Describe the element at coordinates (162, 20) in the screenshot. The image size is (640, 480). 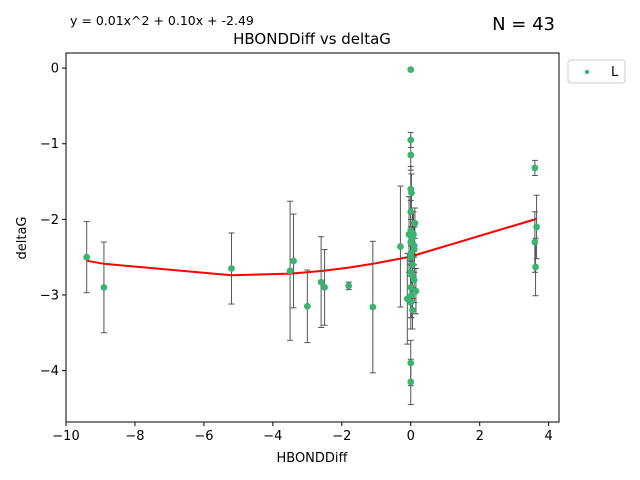
I see `fit-equation: y = 0.01x^2 + 0.10x + -2.49` at that location.